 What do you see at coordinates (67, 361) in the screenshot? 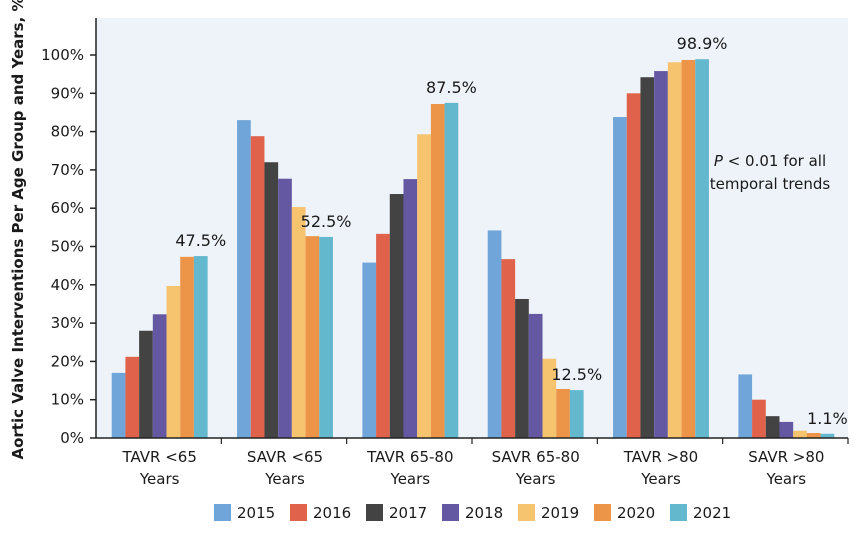
I see `y-tick-label: 20%` at bounding box center [67, 361].